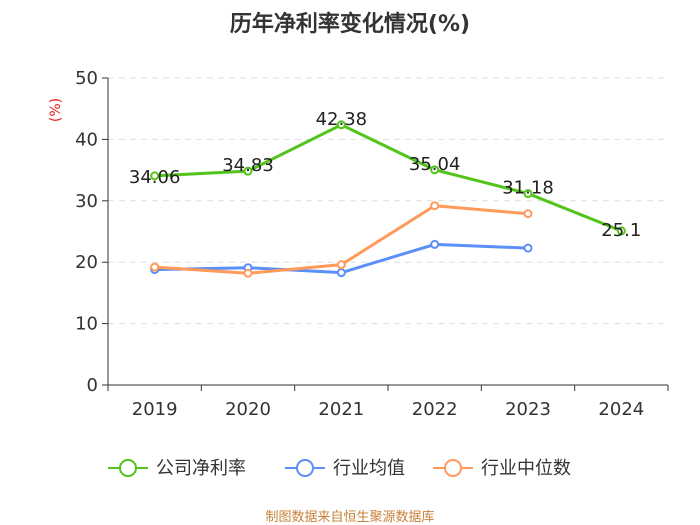  Describe the element at coordinates (528, 188) in the screenshot. I see `data-label-2023: 31.18` at that location.